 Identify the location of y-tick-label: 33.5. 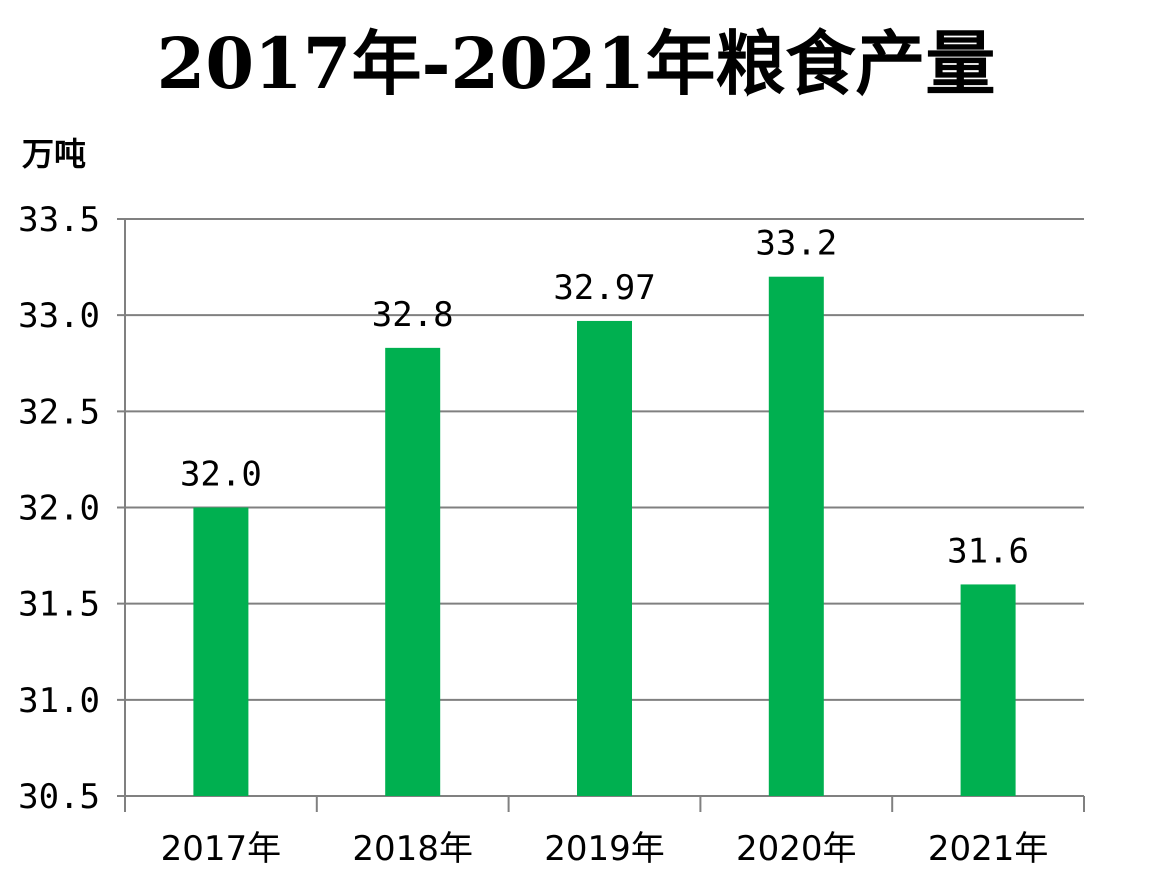
(59, 220).